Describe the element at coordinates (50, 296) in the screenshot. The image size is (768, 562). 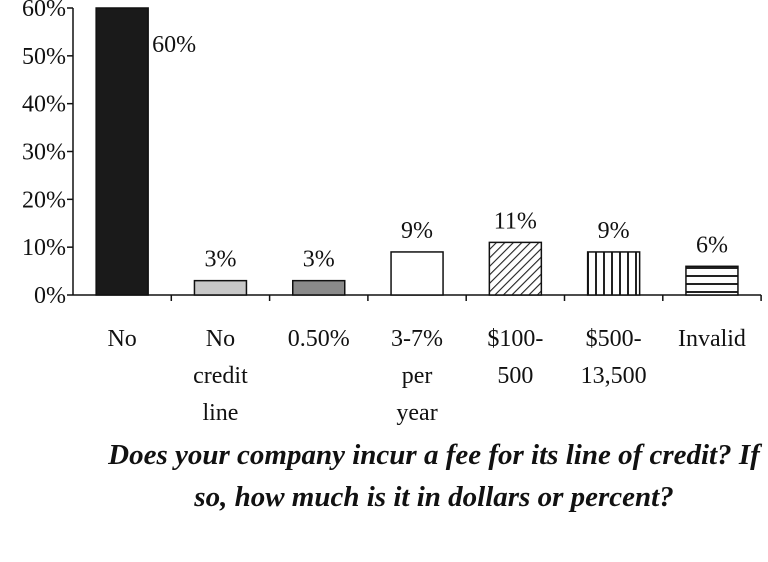
I see `y-tick-label: 0%` at that location.